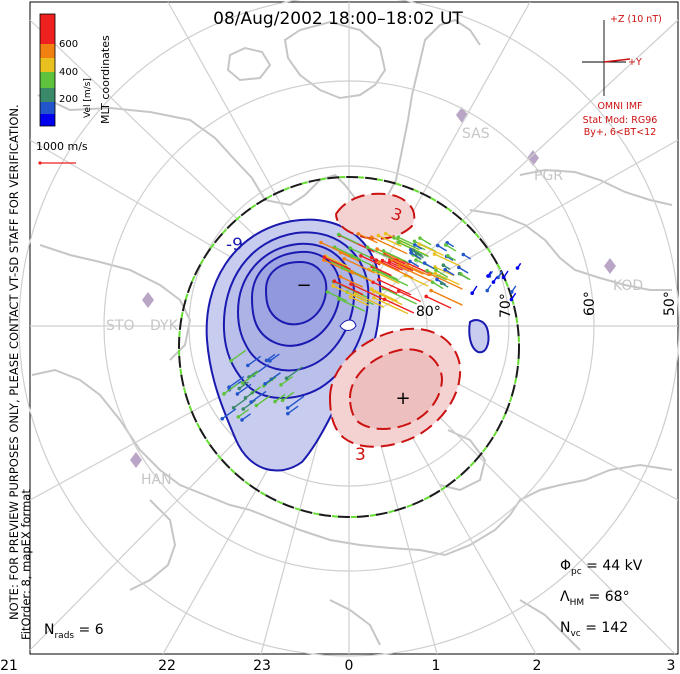 The width and height of the screenshot is (680, 674). Describe the element at coordinates (428, 312) in the screenshot. I see `latitude-label-80: 80°` at that location.